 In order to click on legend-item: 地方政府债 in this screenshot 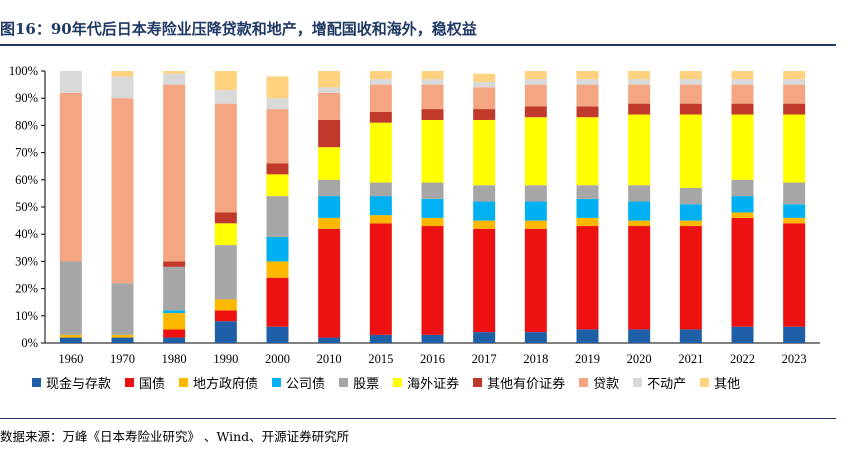, I will do `click(218, 382)`.